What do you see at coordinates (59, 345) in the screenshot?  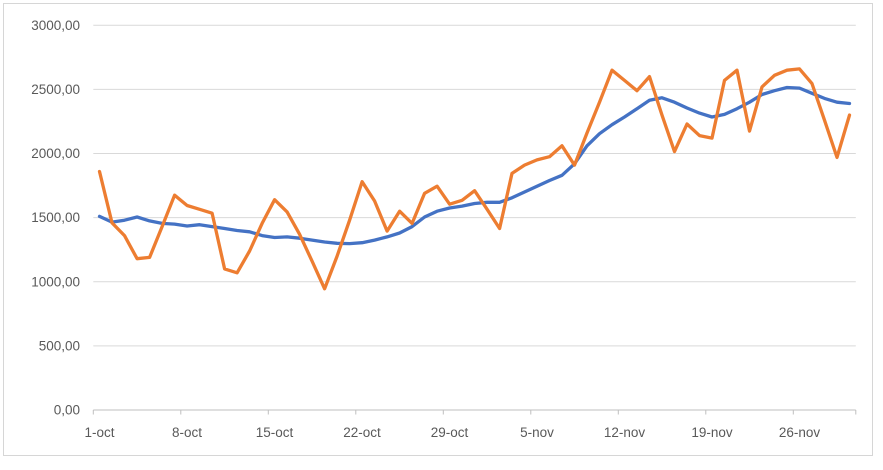 I see `y-axis-label: 500,00` at bounding box center [59, 345].